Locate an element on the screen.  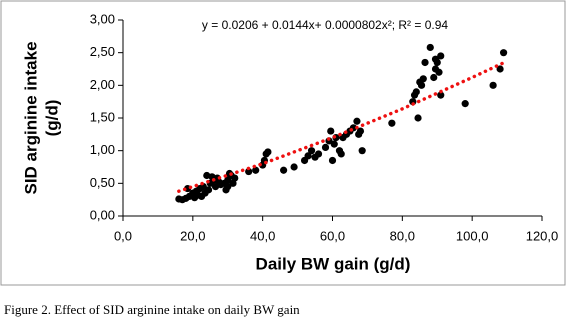
x-tick-label: 120,0 is located at coordinates (542, 235).